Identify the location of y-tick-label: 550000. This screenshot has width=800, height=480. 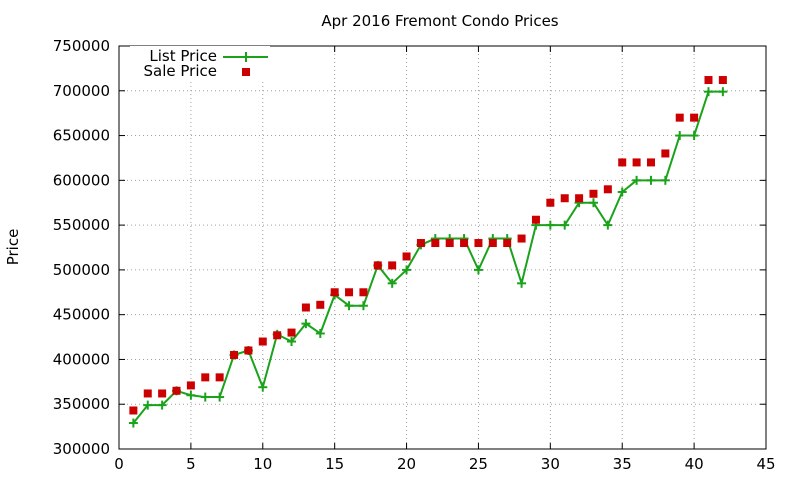
(81, 225).